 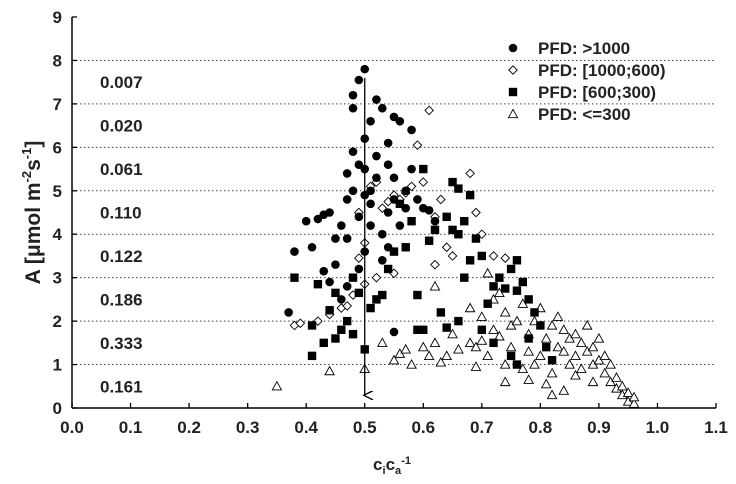 I want to click on band-label: 0.122, so click(x=121, y=256).